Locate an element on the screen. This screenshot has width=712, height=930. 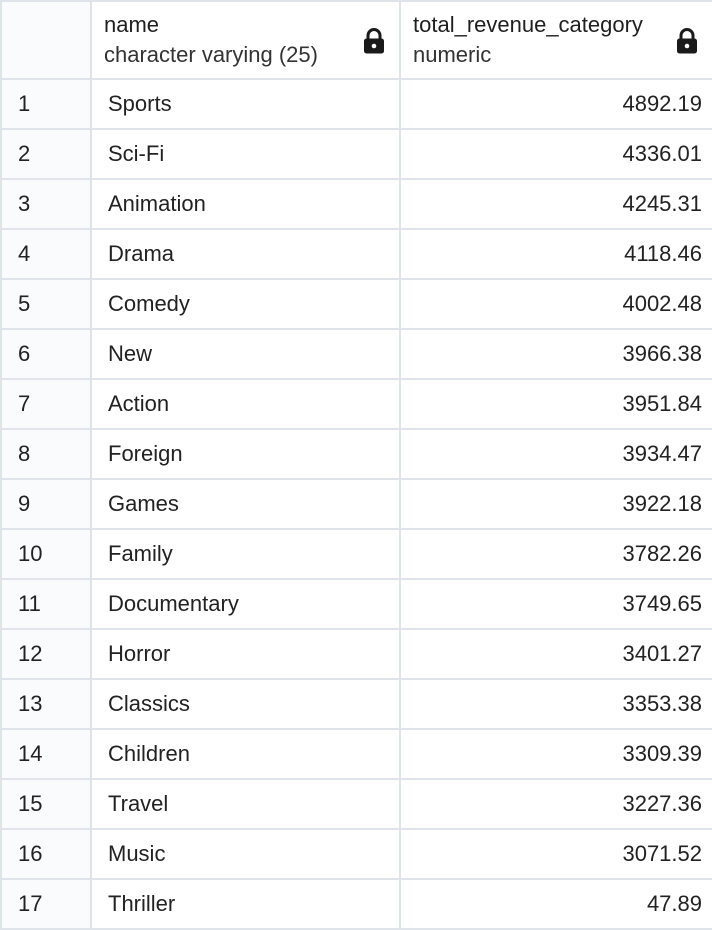
column-name-label: name is located at coordinates (132, 24).